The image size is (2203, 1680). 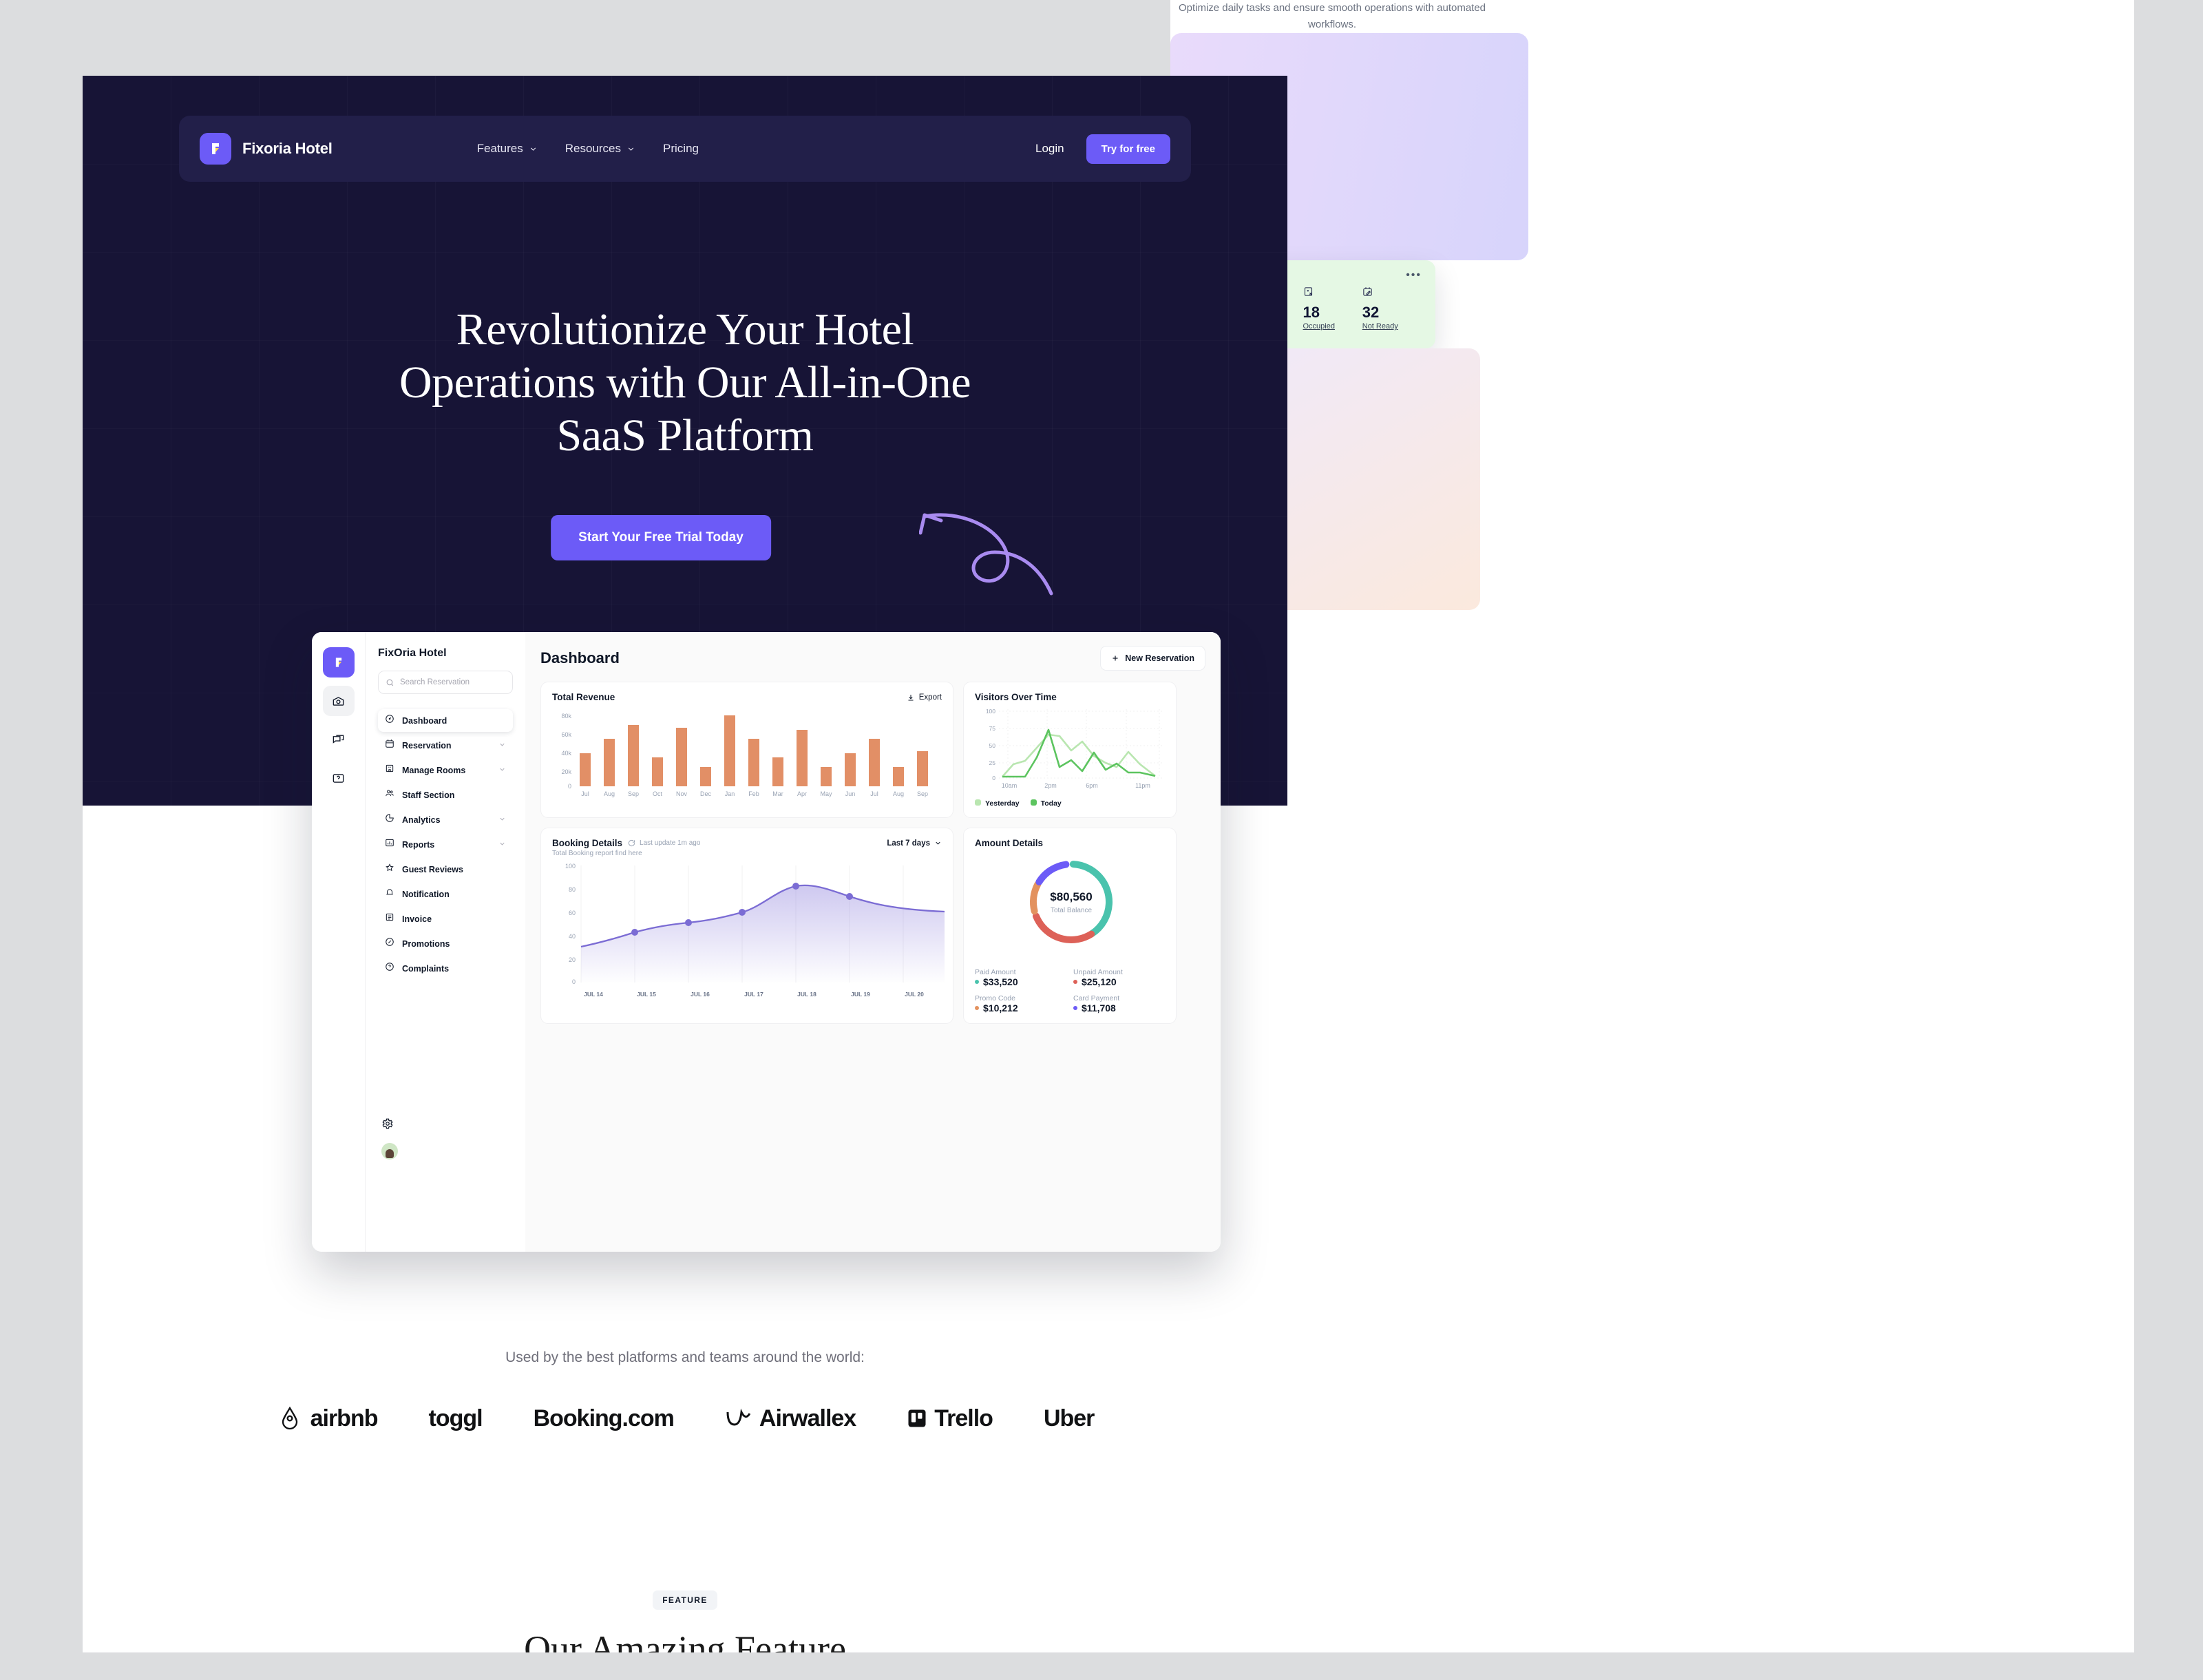 I want to click on airbnb-icon, so click(x=289, y=1418).